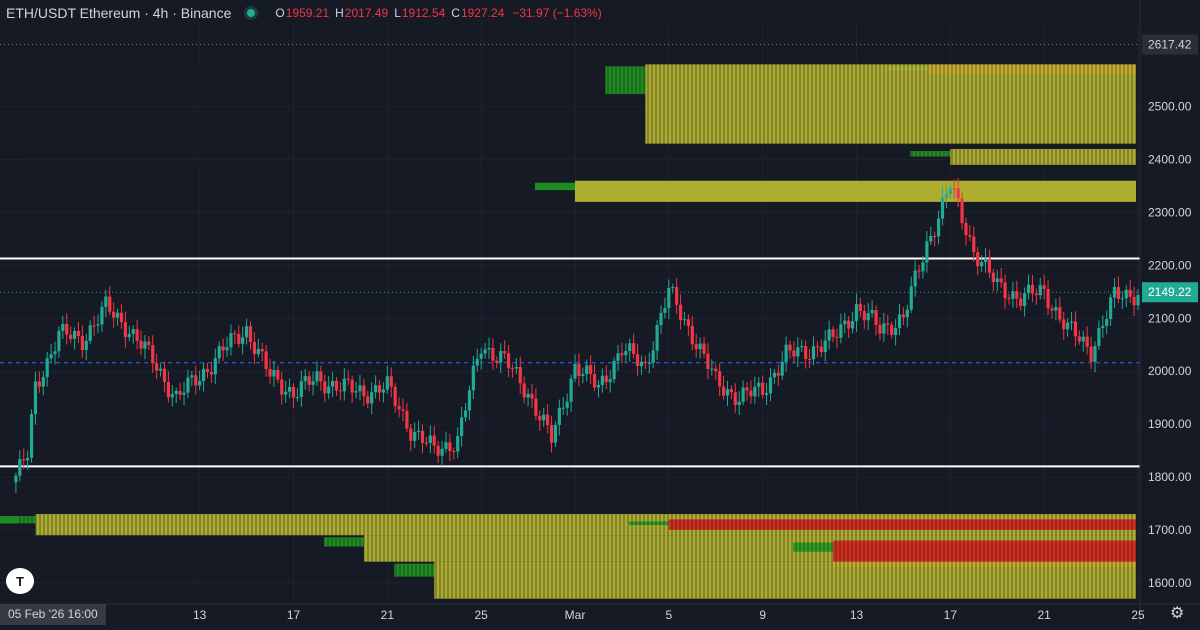  I want to click on gear-icon: ⚙, so click(1177, 613).